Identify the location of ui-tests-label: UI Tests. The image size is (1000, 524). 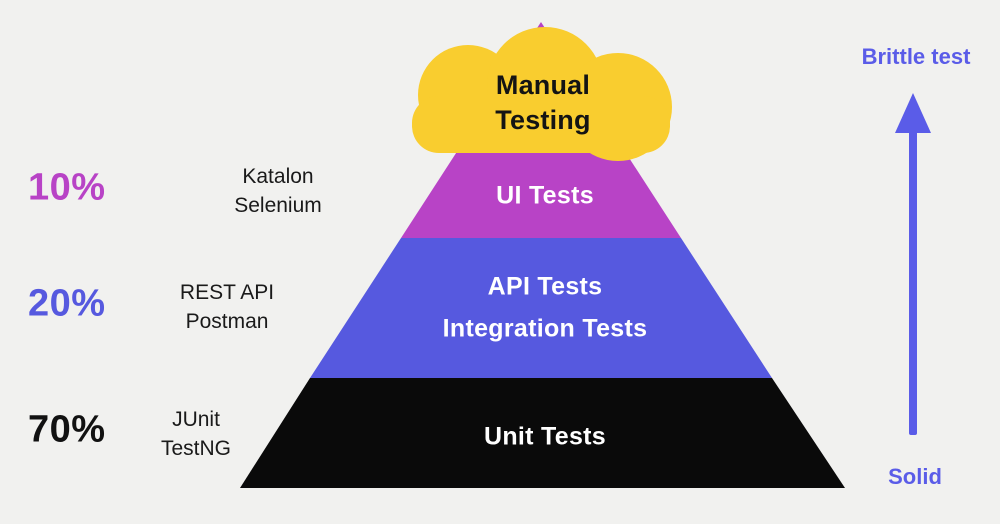
(545, 195).